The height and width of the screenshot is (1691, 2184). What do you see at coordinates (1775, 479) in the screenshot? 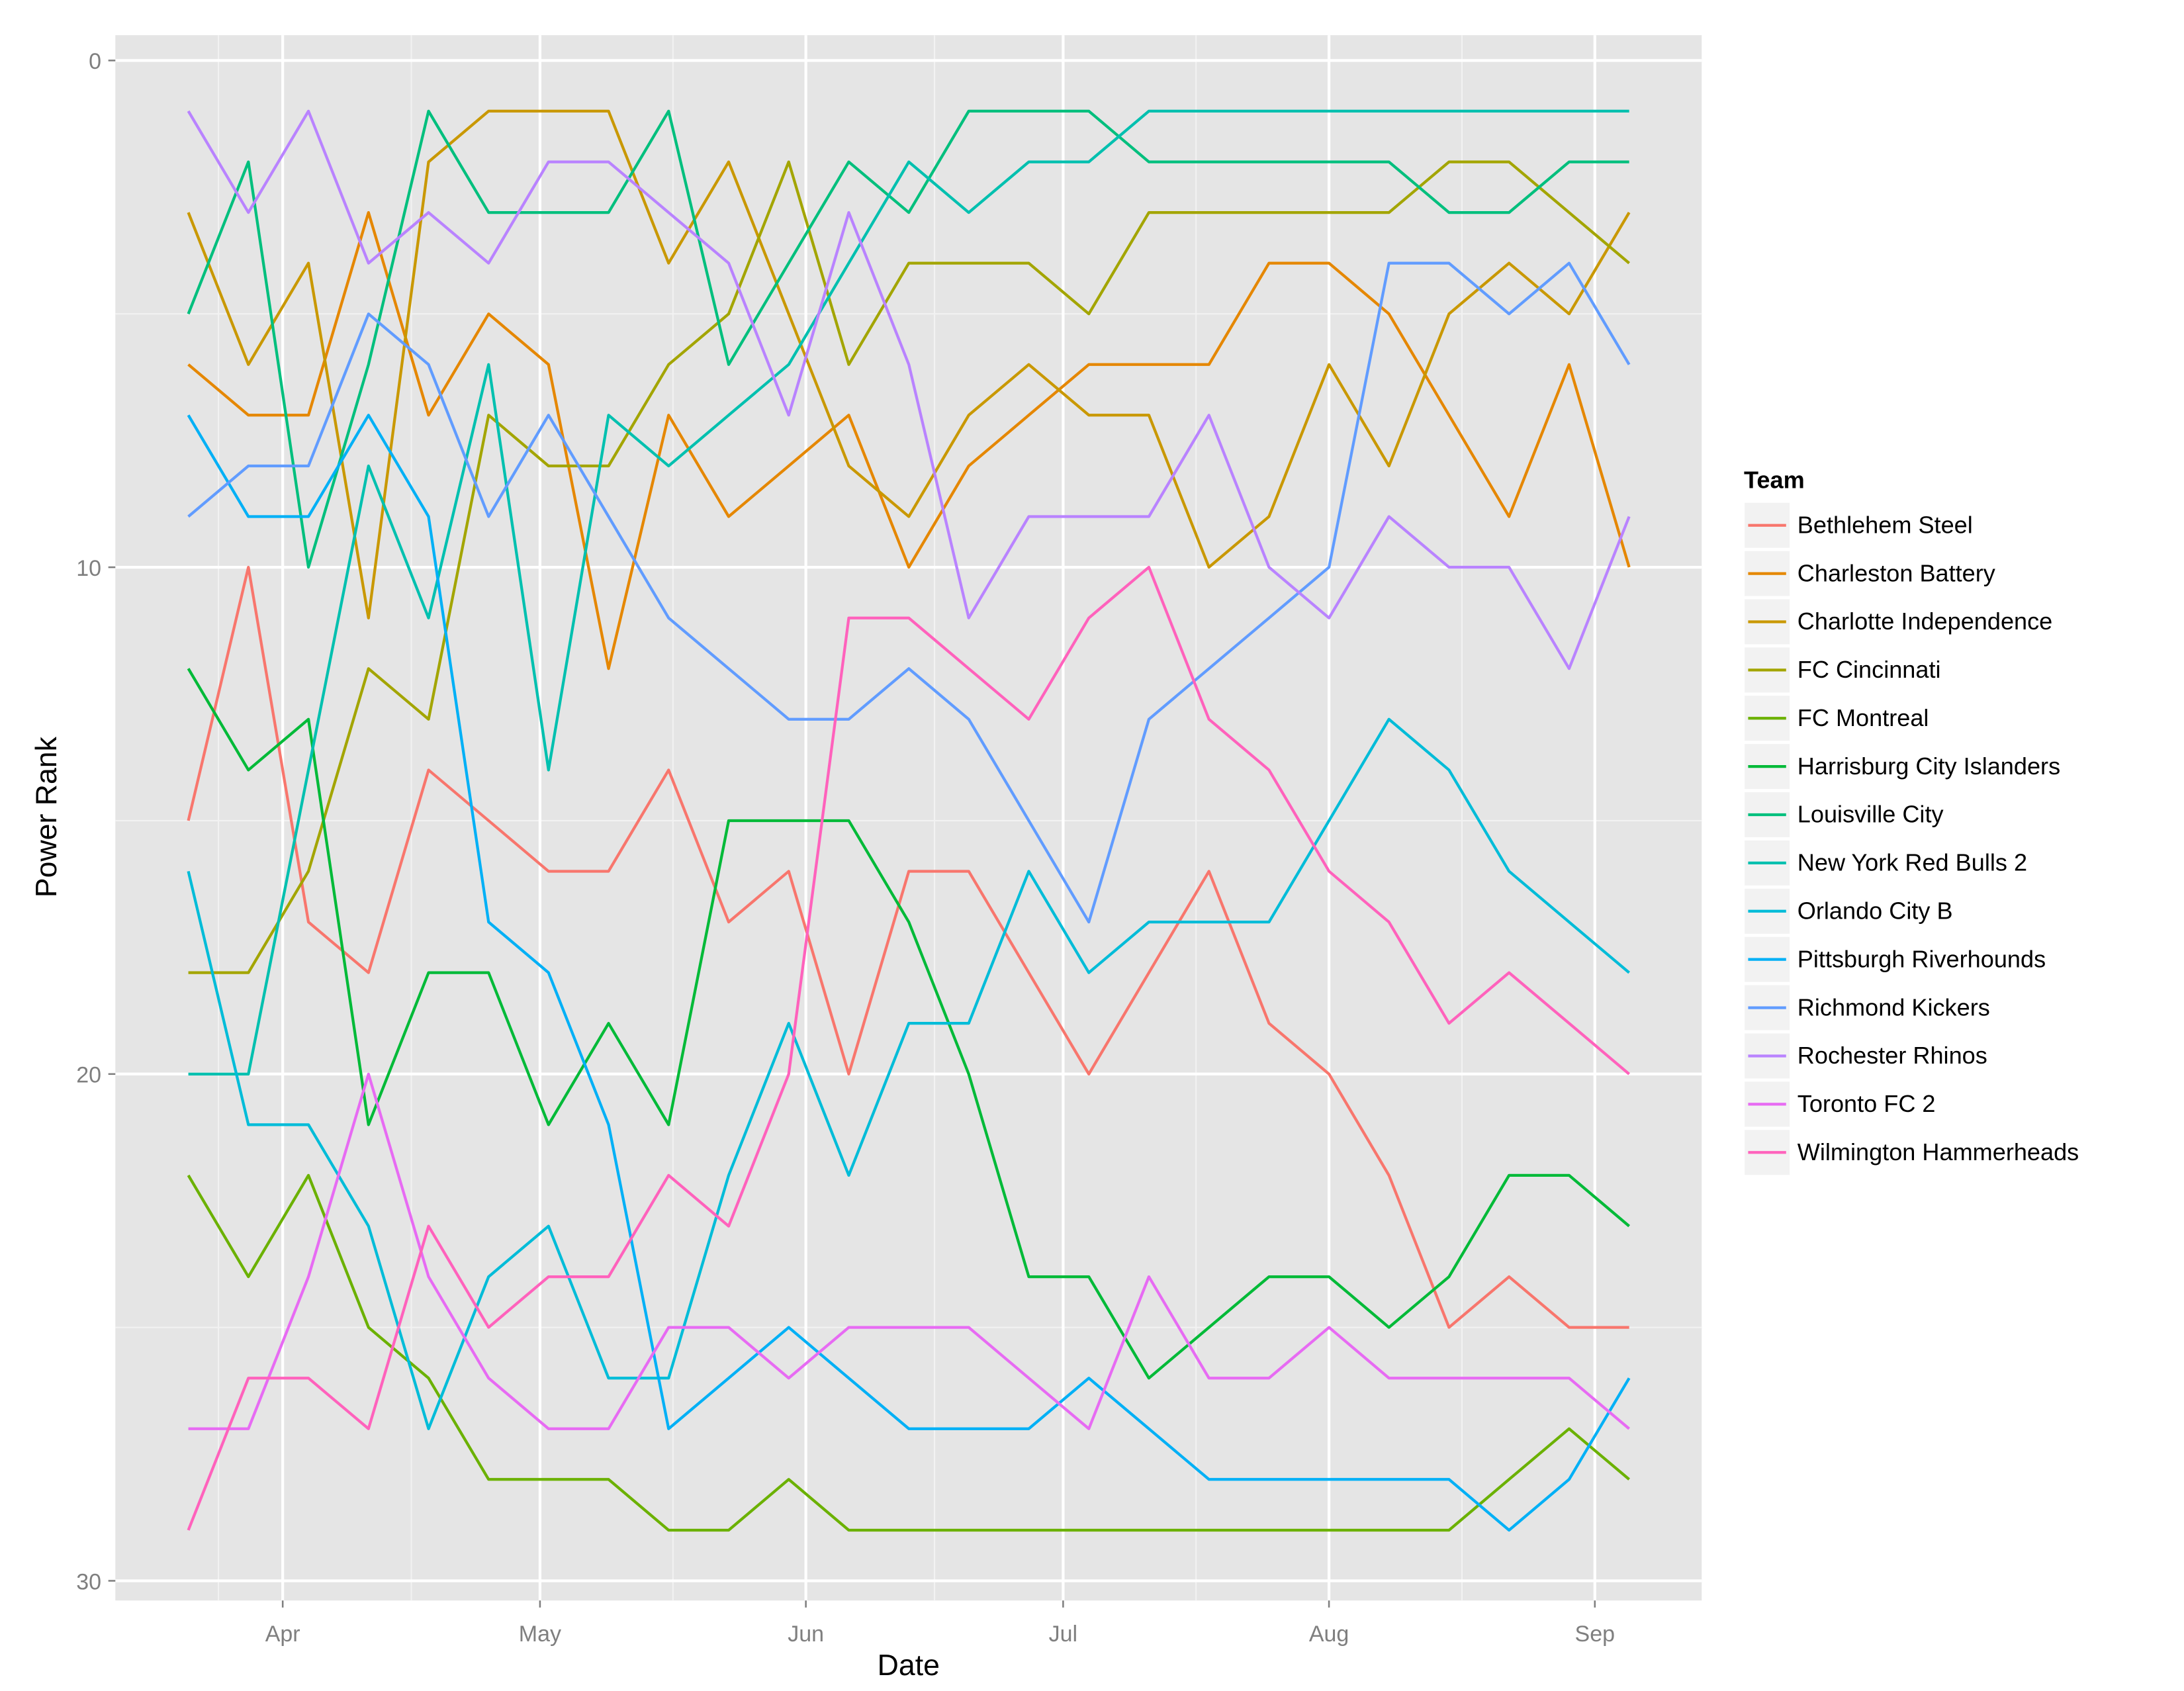
I see `legend-title: Team` at bounding box center [1775, 479].